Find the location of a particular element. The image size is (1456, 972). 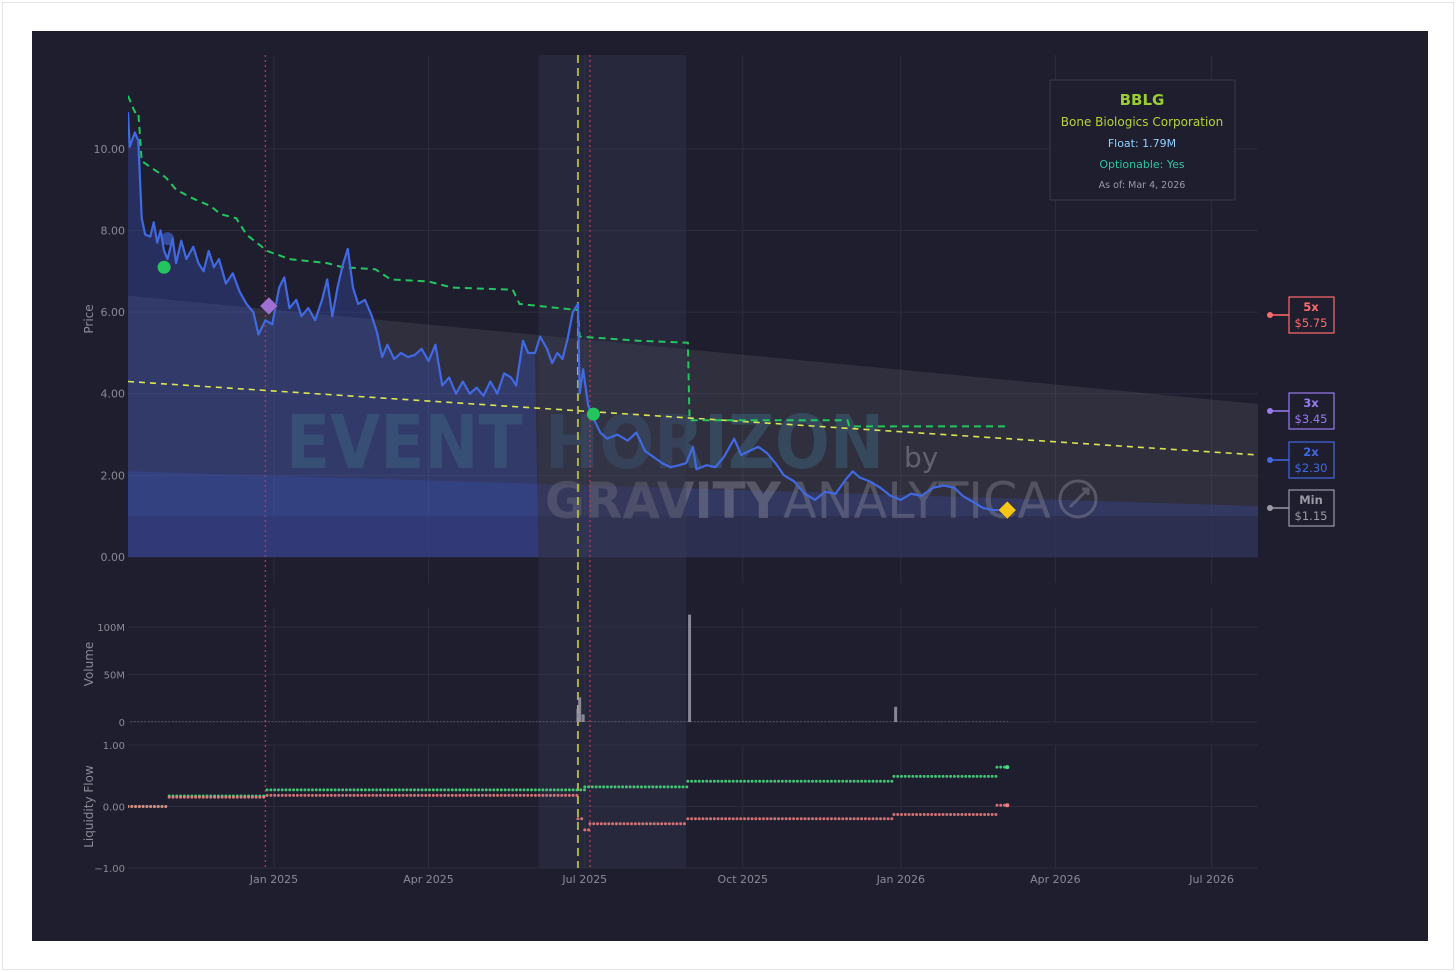

band-min is located at coordinates (693, 536).